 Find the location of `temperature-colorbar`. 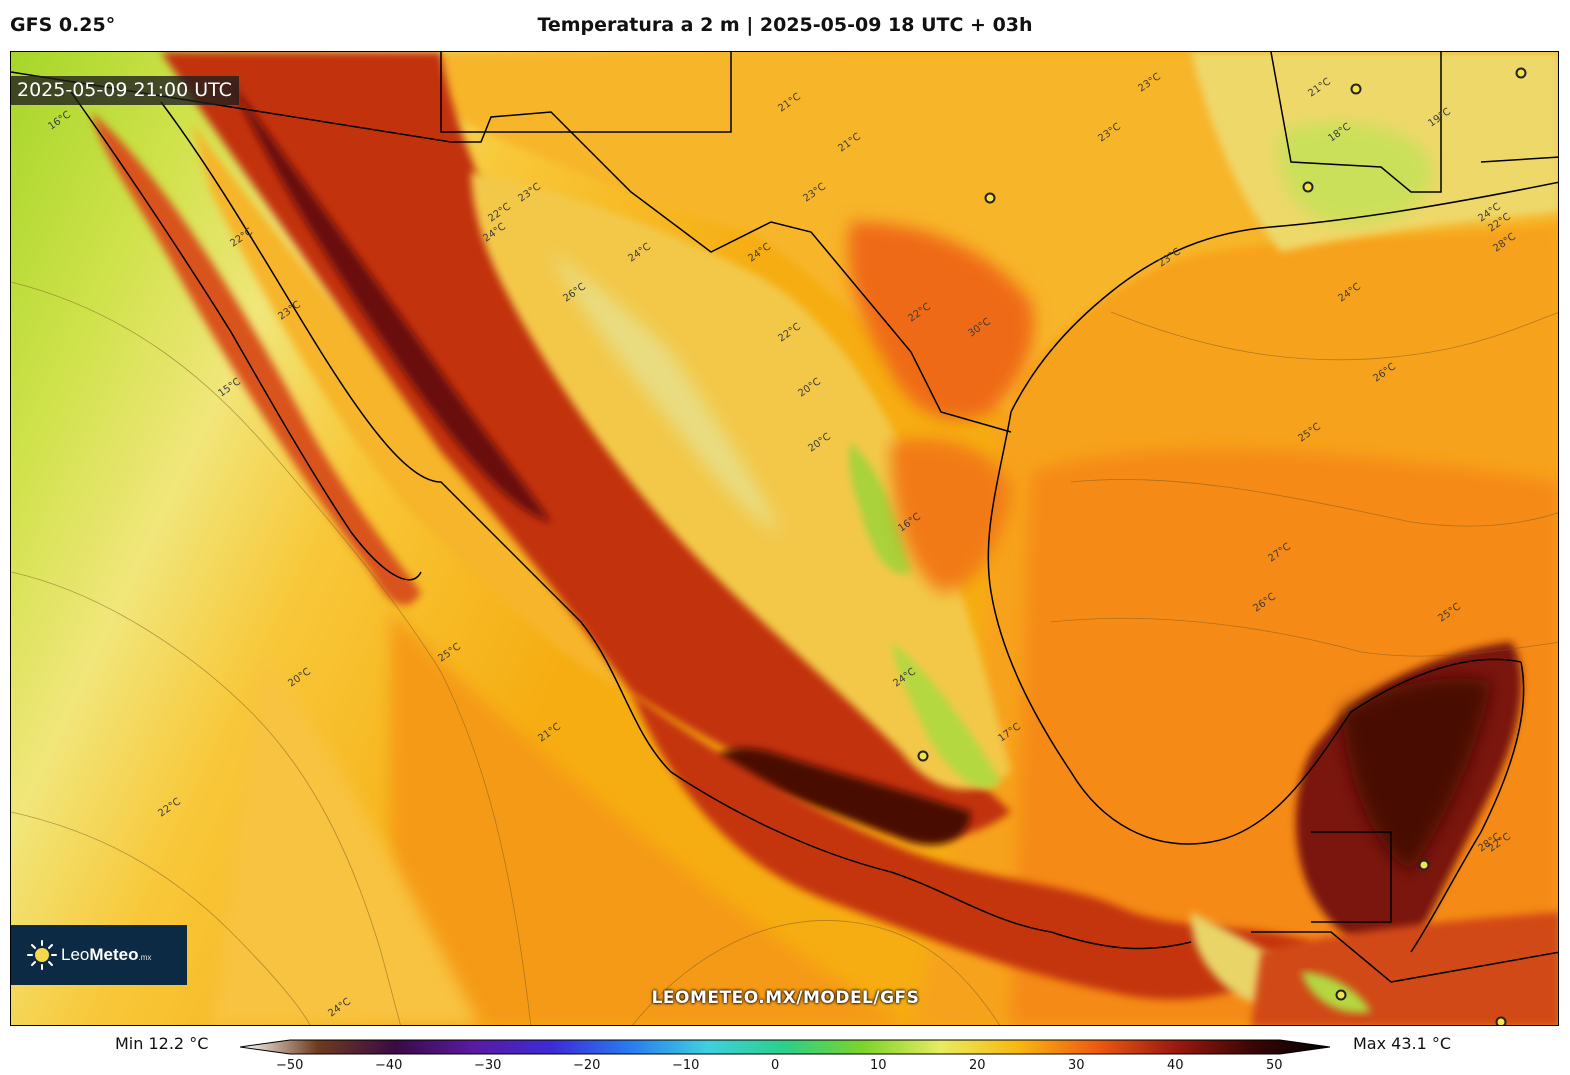

temperature-colorbar is located at coordinates (785, 1047).